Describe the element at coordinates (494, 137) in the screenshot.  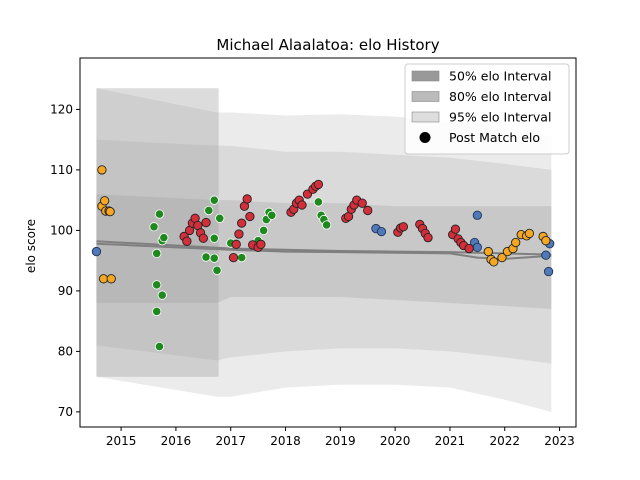
I see `legend-label-3: Post Match elo` at that location.